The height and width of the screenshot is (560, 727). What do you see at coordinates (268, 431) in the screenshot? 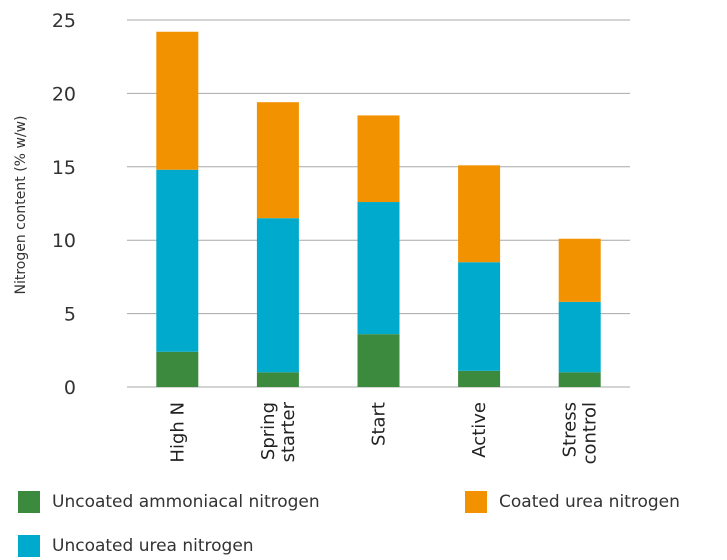
I see `x-tick-label-line: Spring` at bounding box center [268, 431].